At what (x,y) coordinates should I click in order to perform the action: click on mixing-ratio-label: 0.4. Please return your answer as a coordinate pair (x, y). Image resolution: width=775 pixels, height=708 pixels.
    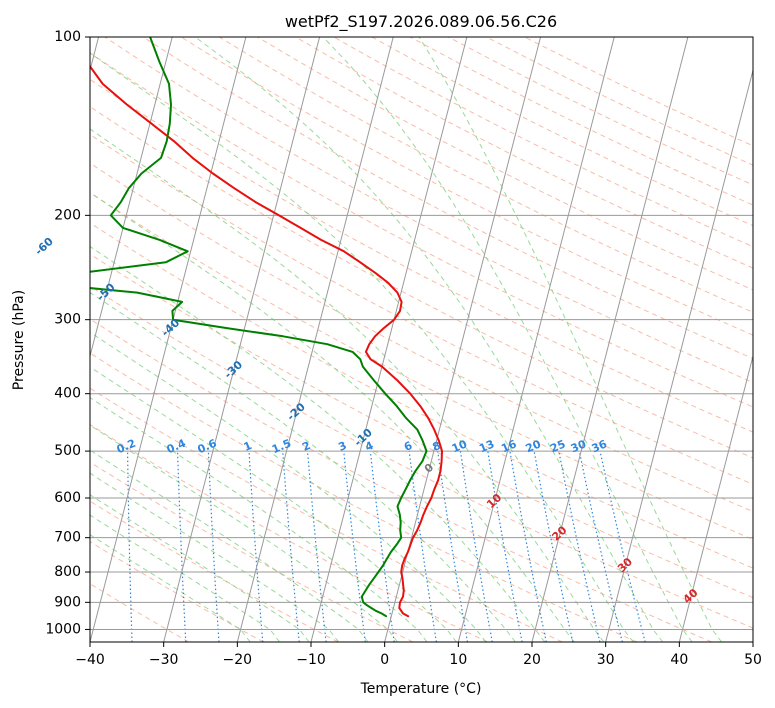
    Looking at the image, I should click on (176, 447).